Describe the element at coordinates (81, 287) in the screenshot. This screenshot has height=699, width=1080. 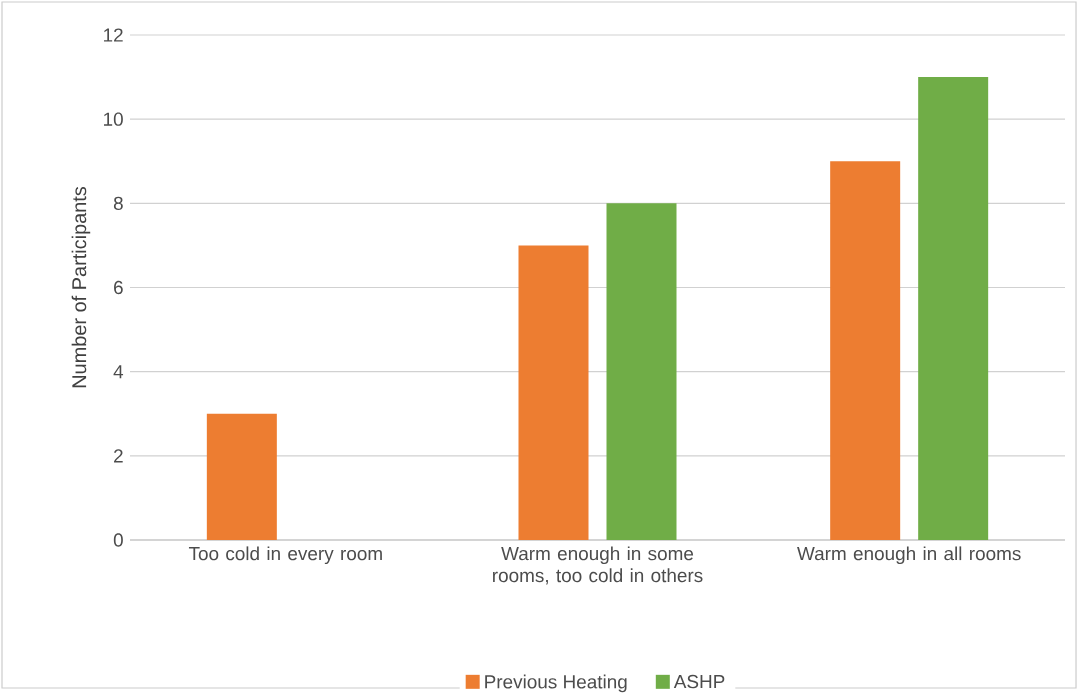
I see `y-axis-title: Number of Participants` at that location.